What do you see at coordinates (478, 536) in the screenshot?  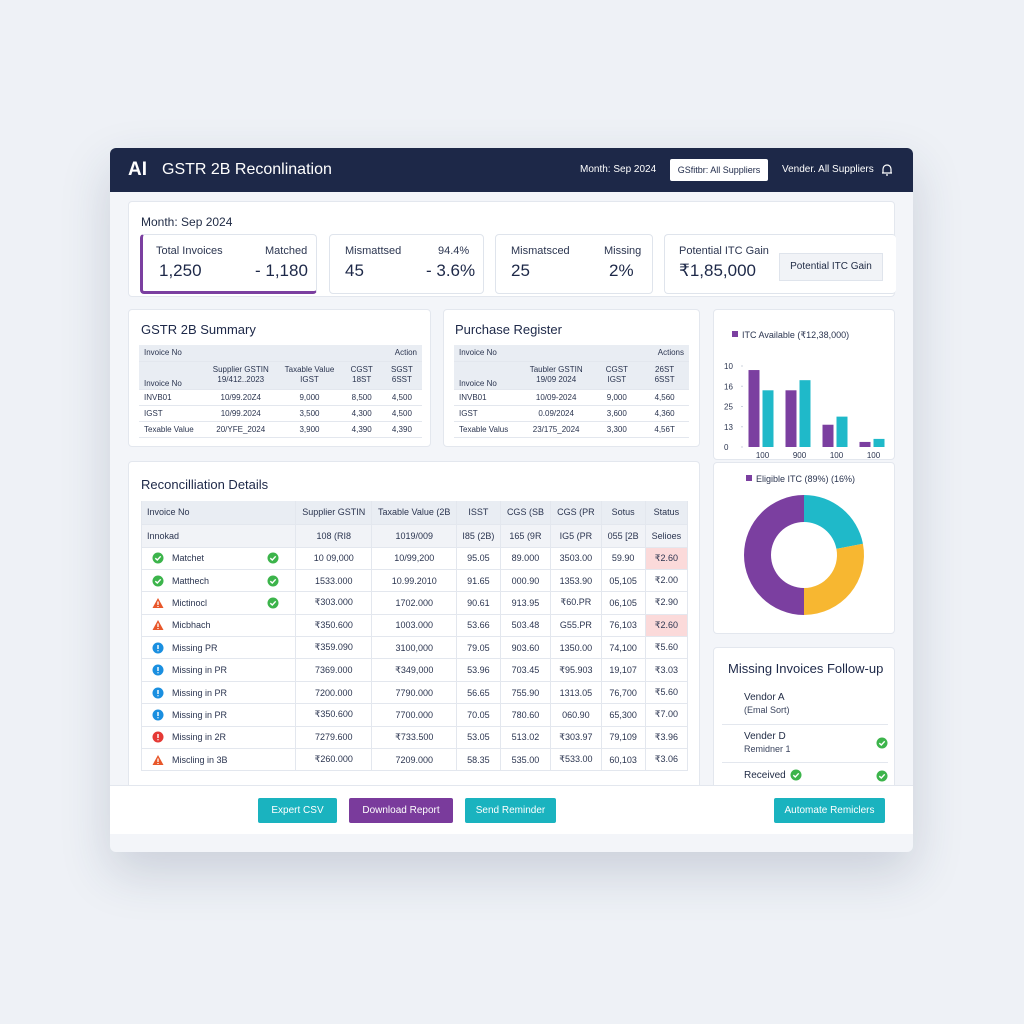 I see `subheader-cell: I85 (2B)` at bounding box center [478, 536].